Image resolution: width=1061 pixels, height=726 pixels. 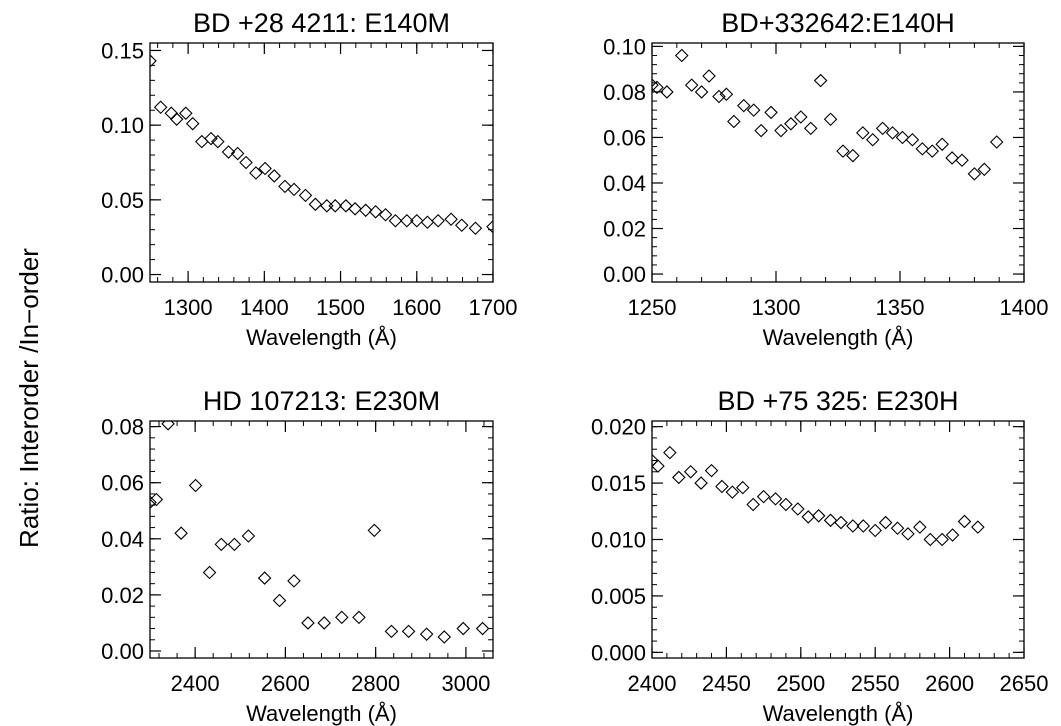 I want to click on x-tick-label: 2650, so click(x=1024, y=683).